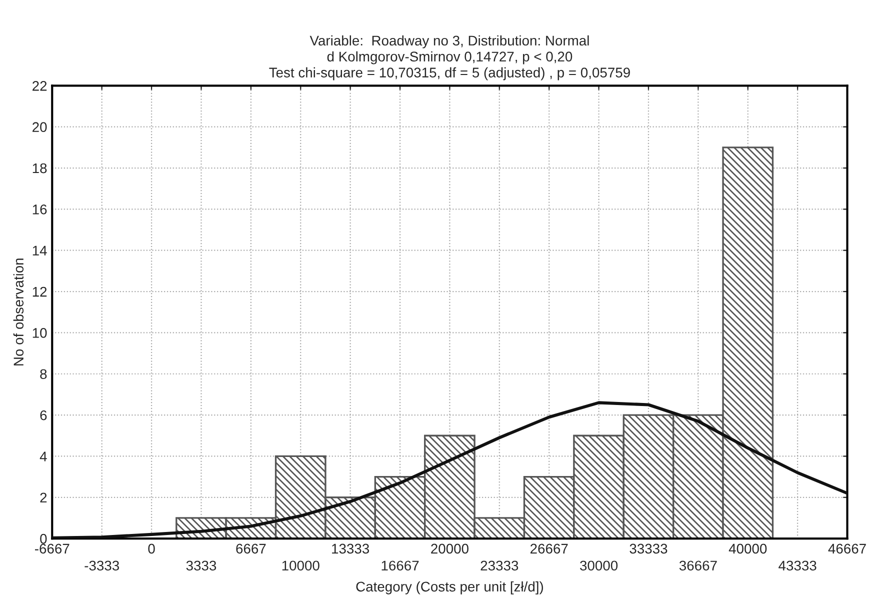  What do you see at coordinates (43, 457) in the screenshot?
I see `y-tick-label: 4` at bounding box center [43, 457].